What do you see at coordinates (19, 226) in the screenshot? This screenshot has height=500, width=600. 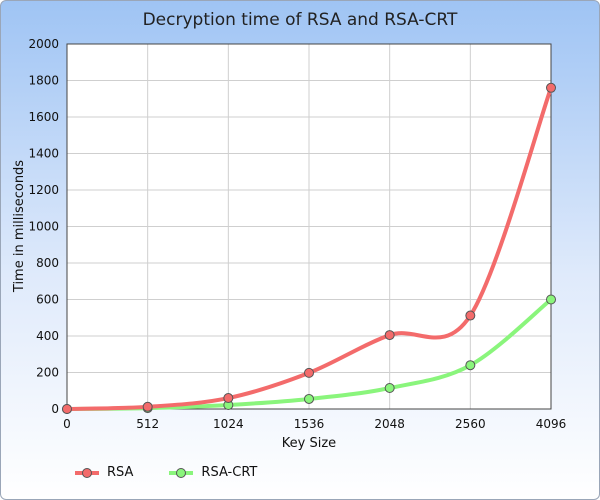 I see `y-axis-label: Time in milliseconds` at bounding box center [19, 226].